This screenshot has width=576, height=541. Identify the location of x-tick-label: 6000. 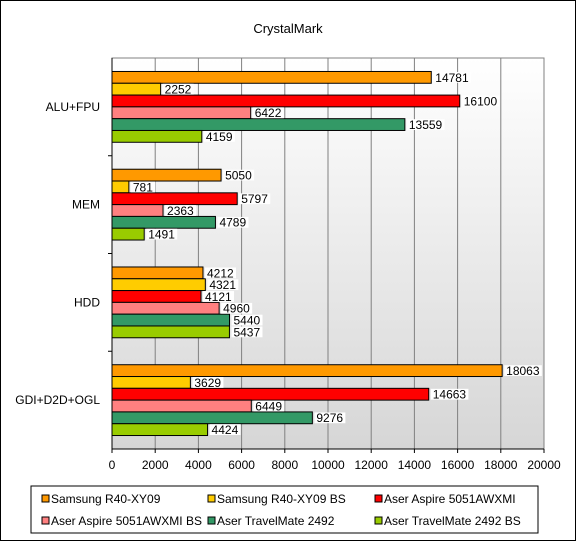
(241, 465).